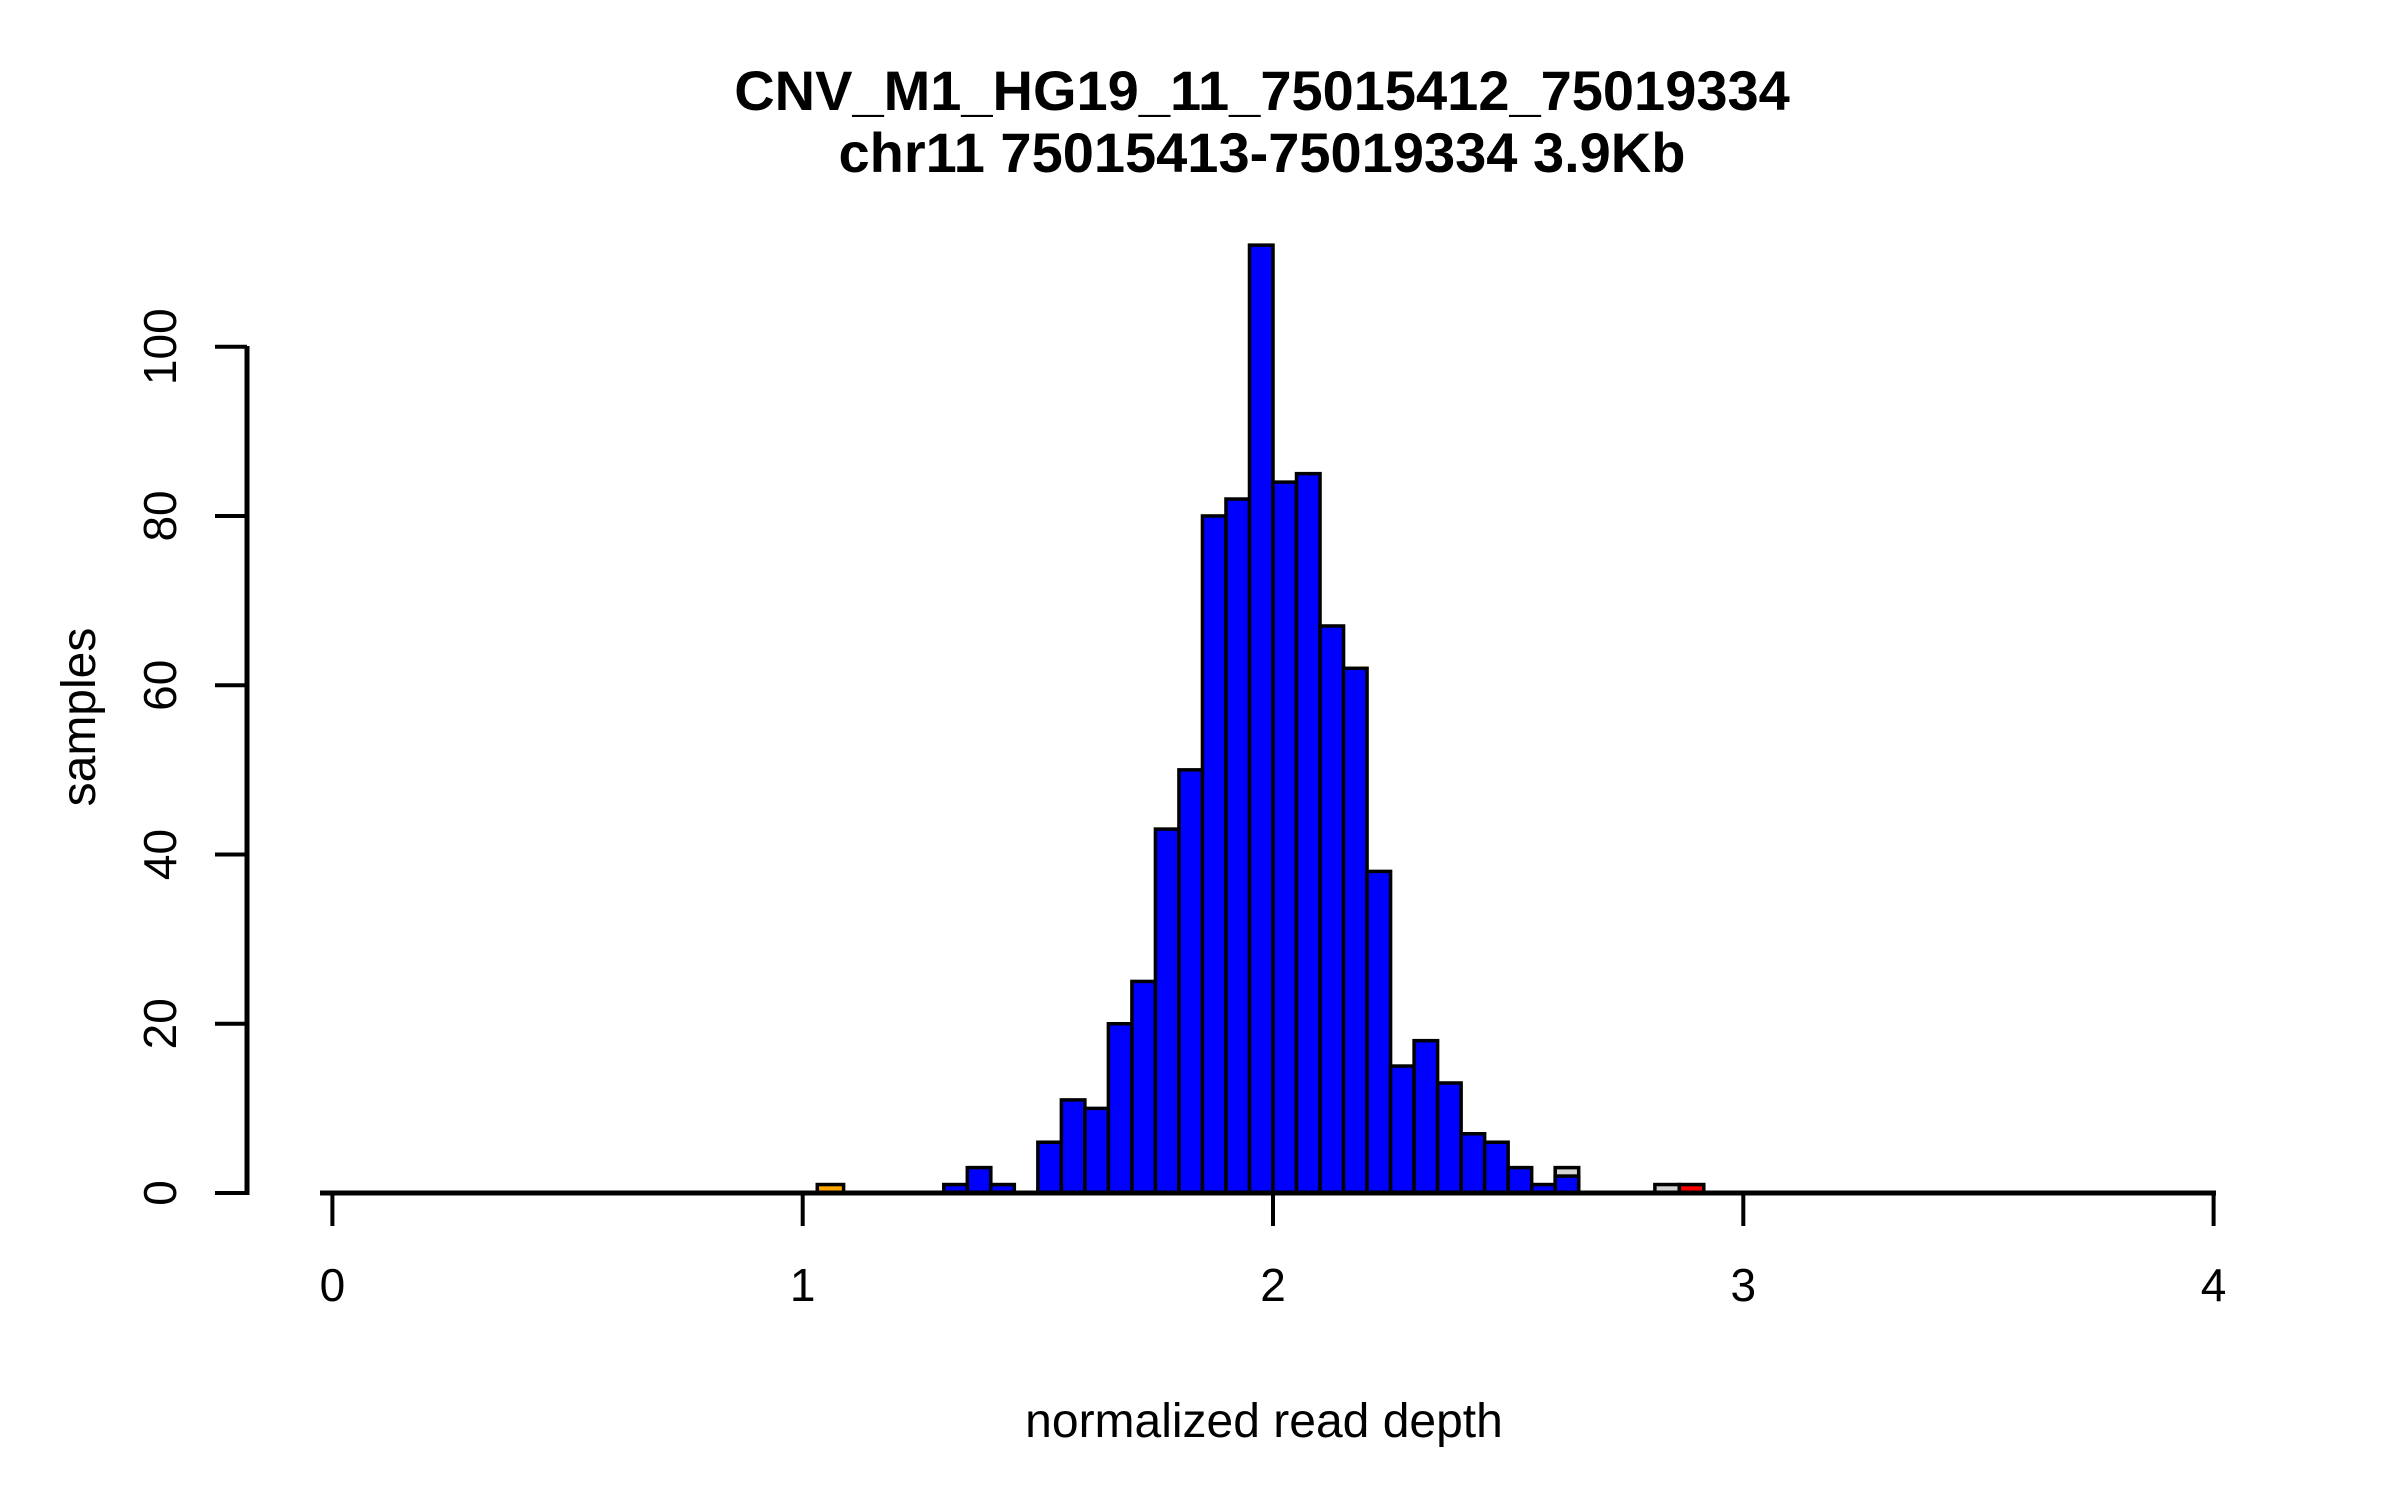 This screenshot has height=1500, width=2400. Describe the element at coordinates (1262, 152) in the screenshot. I see `chart-subtitle: chr11 75015413-75019334 3.9Kb` at that location.